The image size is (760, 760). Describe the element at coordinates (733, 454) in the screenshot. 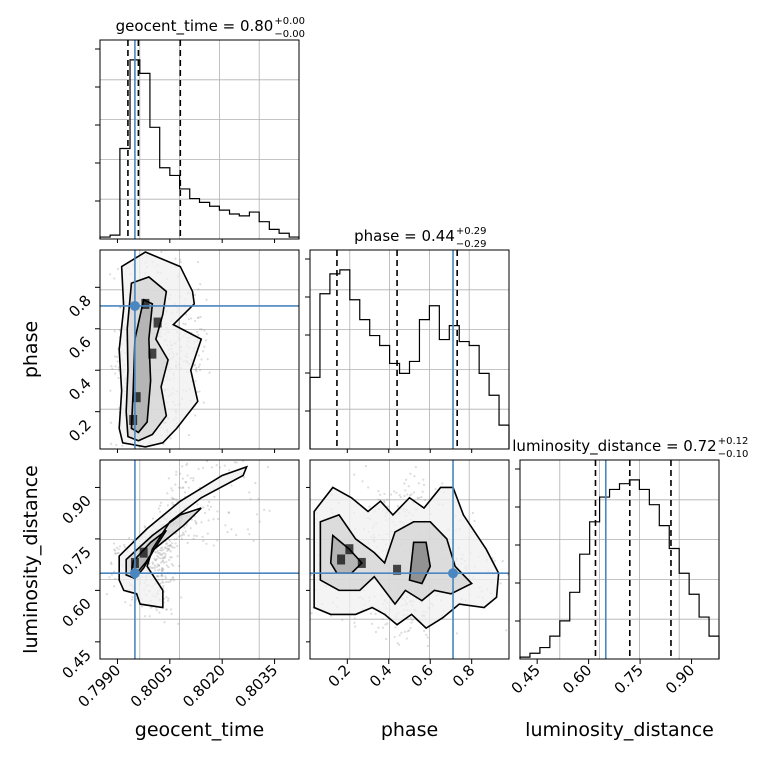

I see `title-sub: −0.10` at that location.